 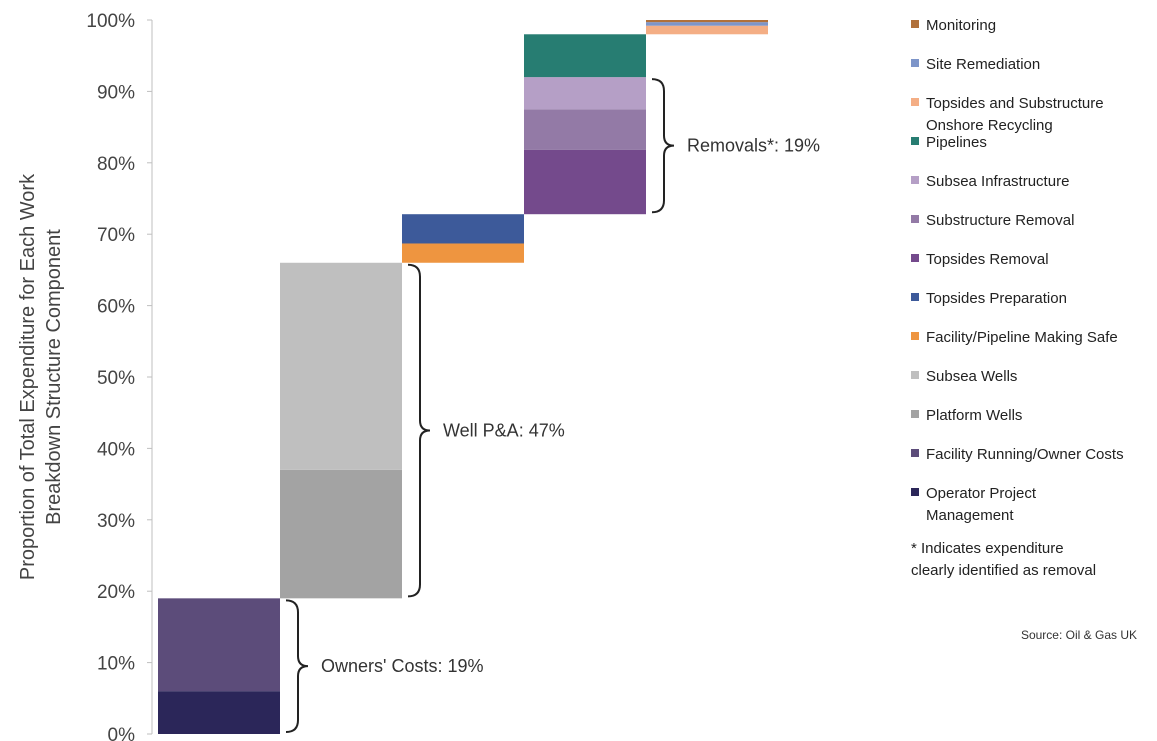 I want to click on legend-label-line: Site Remediation, so click(x=983, y=64).